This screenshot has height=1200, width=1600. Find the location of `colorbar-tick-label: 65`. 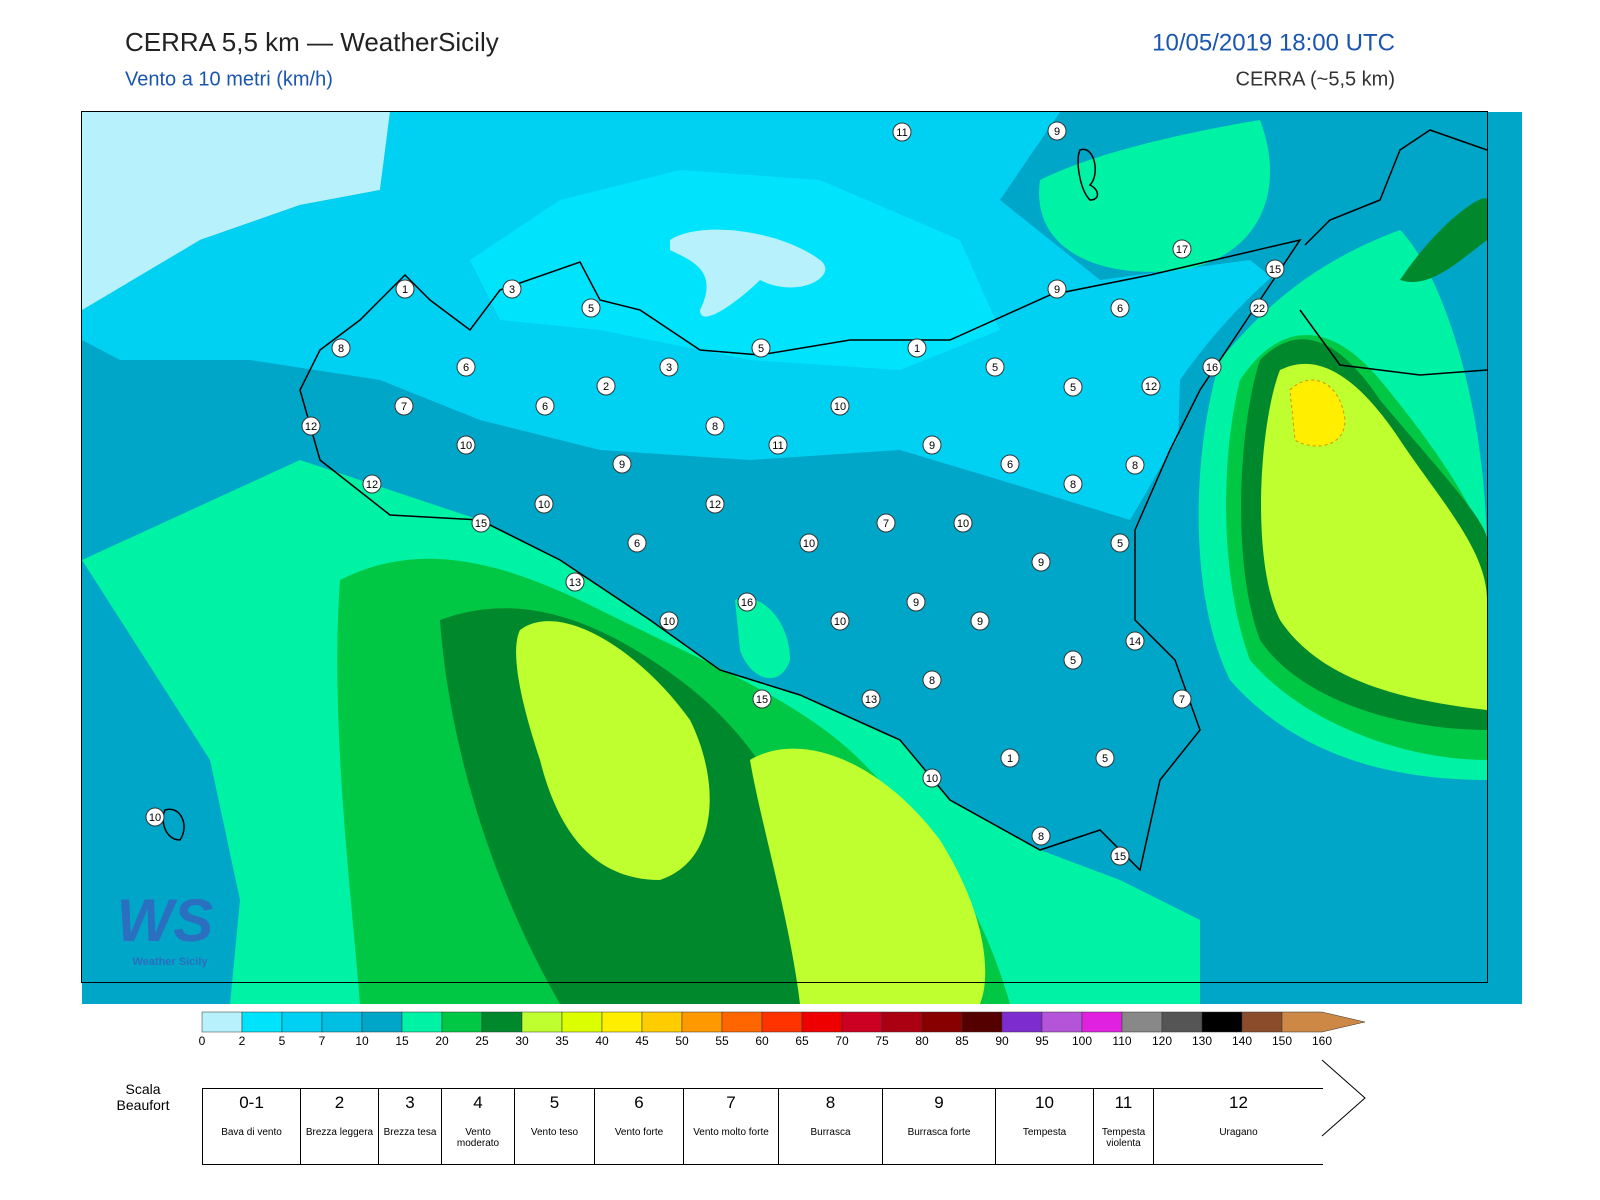

colorbar-tick-label: 65 is located at coordinates (802, 1041).